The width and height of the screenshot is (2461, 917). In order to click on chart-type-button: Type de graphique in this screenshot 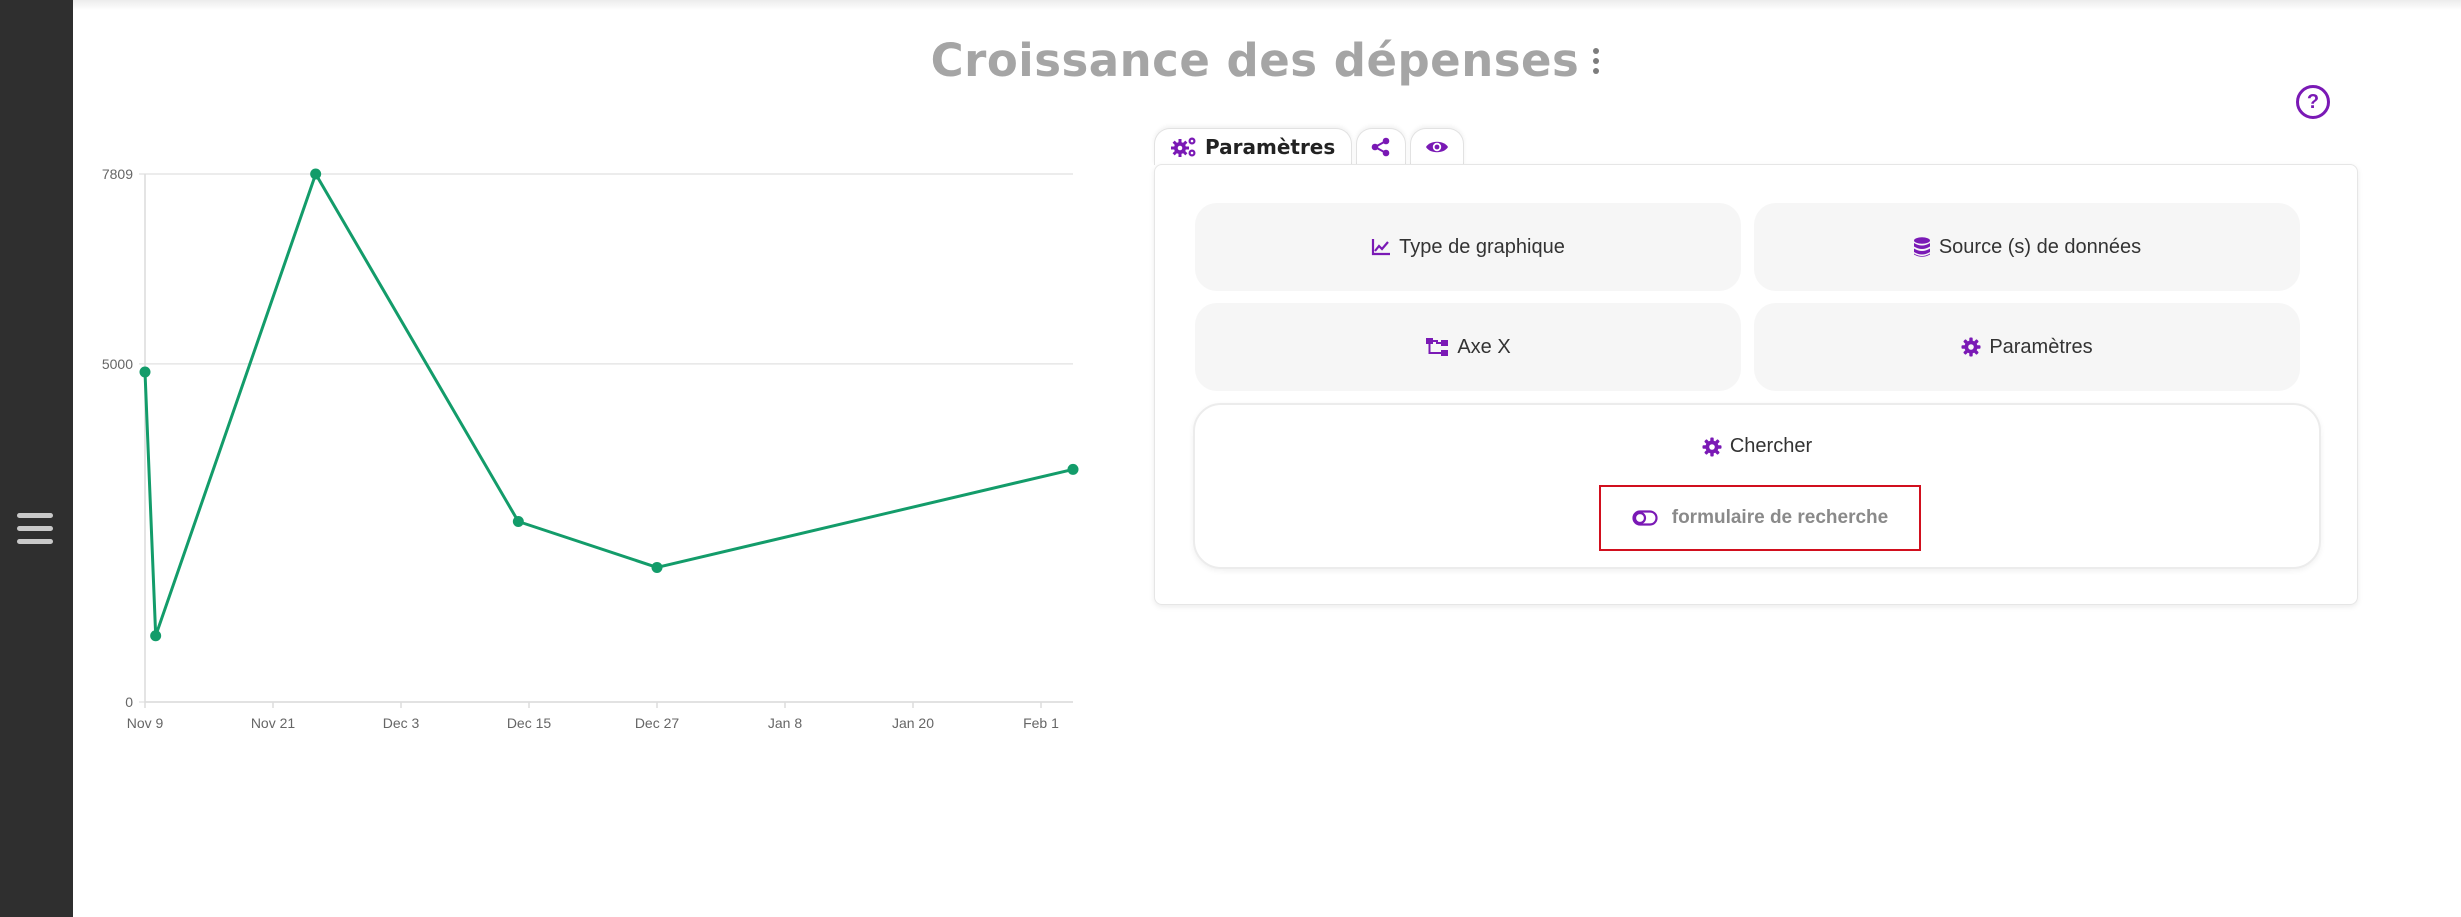, I will do `click(1468, 247)`.